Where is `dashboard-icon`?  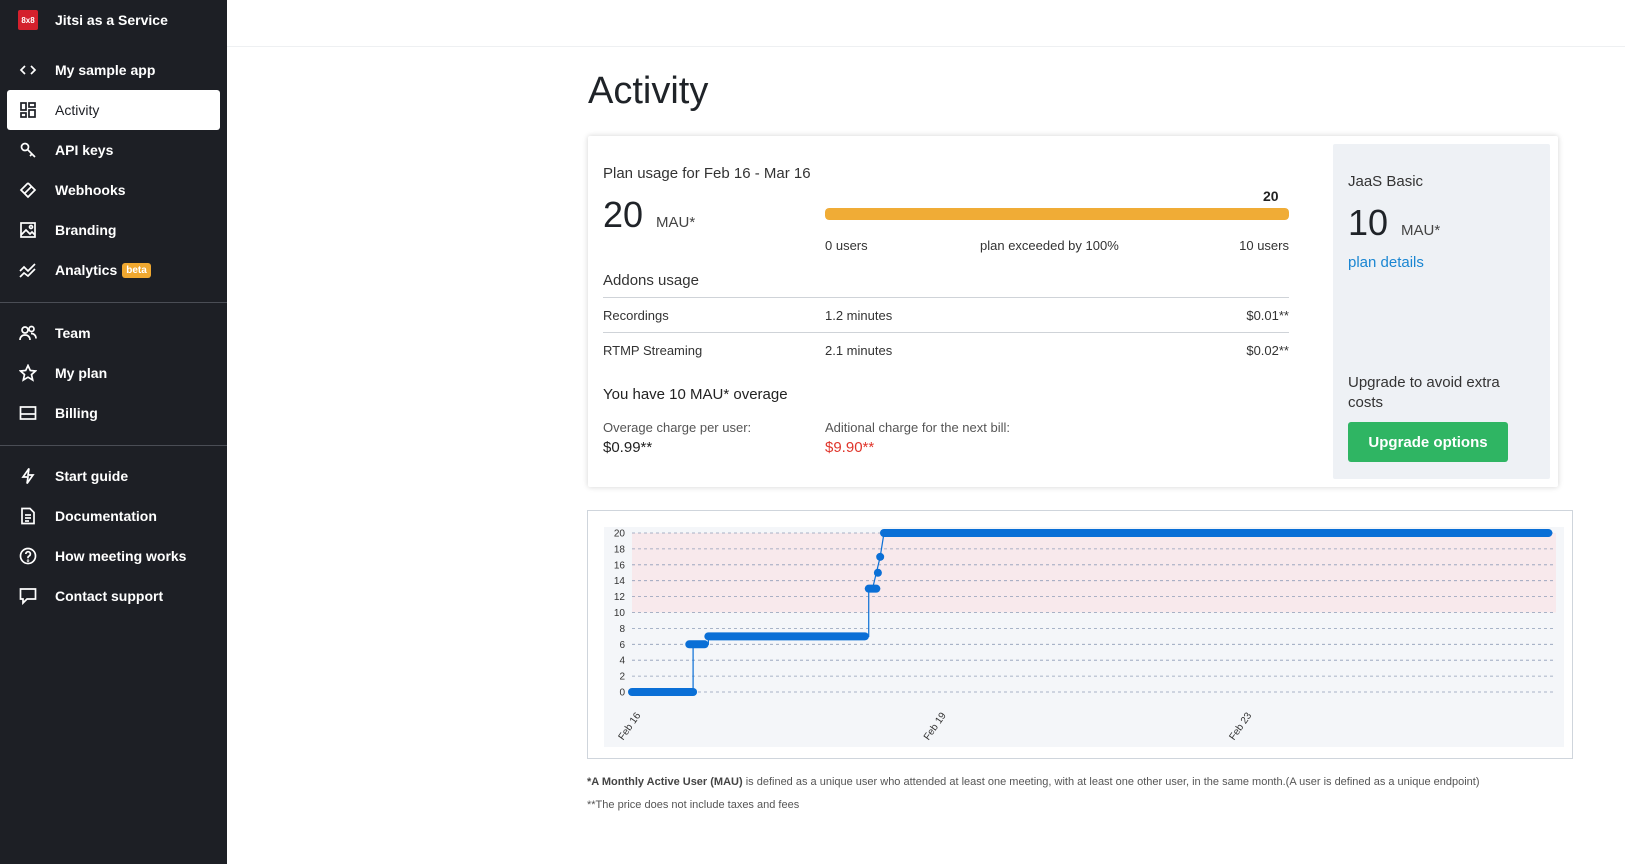 dashboard-icon is located at coordinates (28, 110).